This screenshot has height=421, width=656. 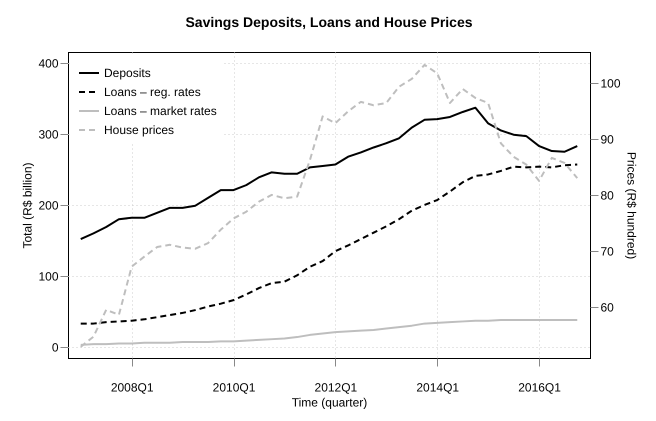 What do you see at coordinates (27, 205) in the screenshot?
I see `y-axis-title: Total (R$ billion)` at bounding box center [27, 205].